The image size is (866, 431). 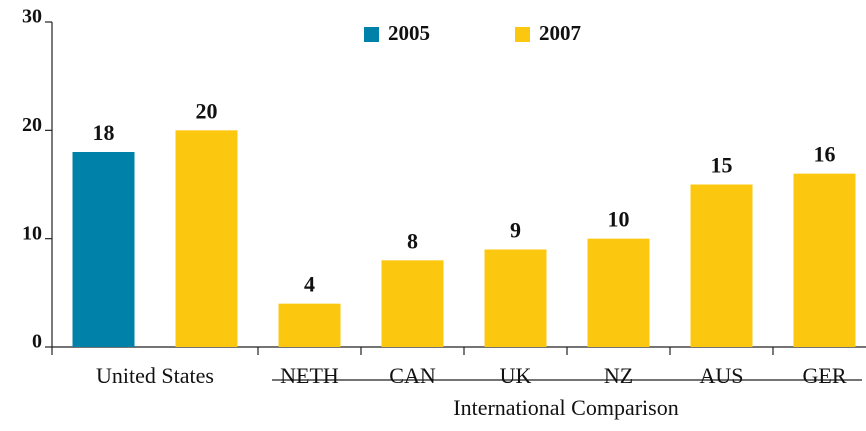 I want to click on group-label: International Comparison, so click(x=565, y=407).